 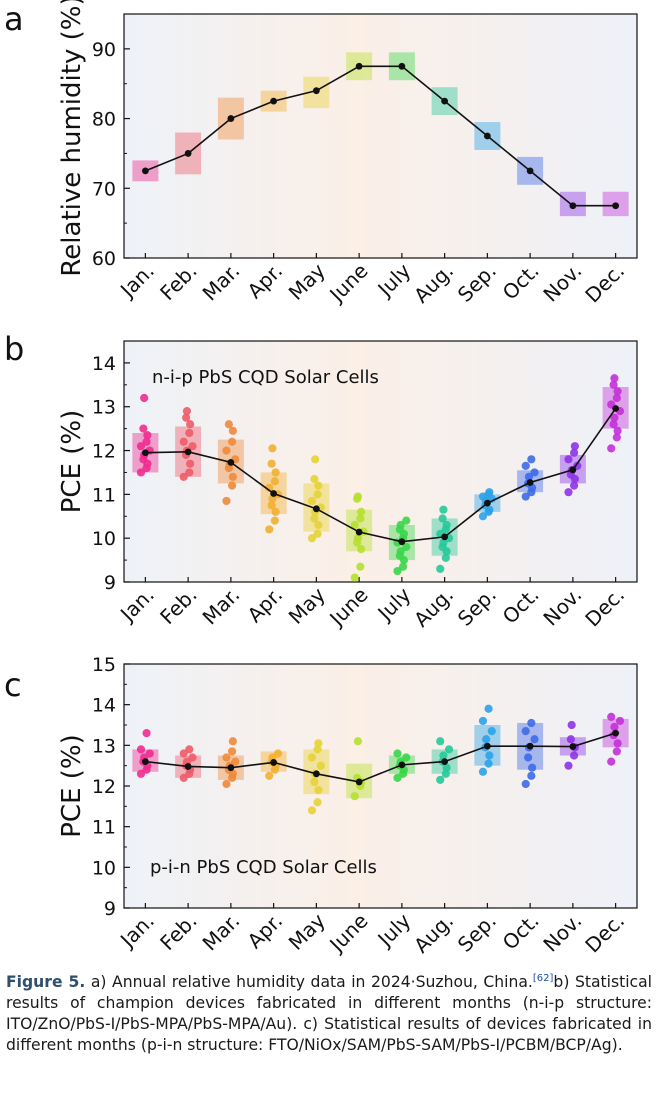 I want to click on panel-annotation: p-i-n PbS CQD Solar Cells, so click(x=263, y=867).